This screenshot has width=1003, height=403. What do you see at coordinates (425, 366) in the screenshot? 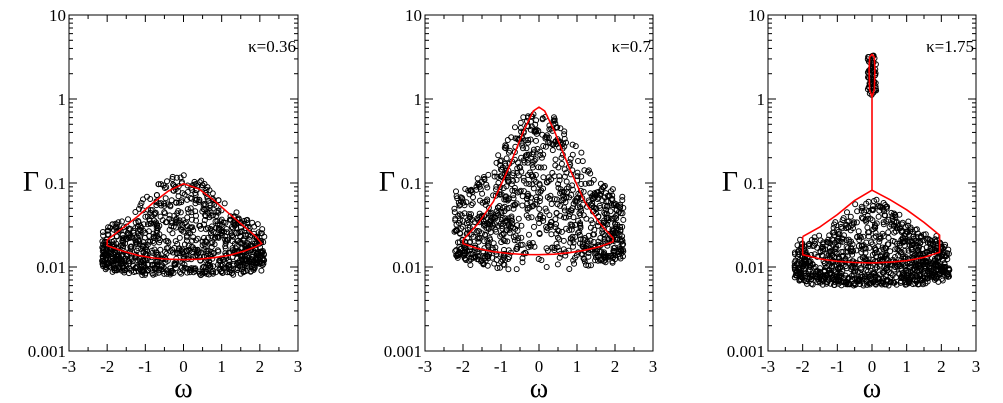
I see `x-tick-label: -3` at bounding box center [425, 366].